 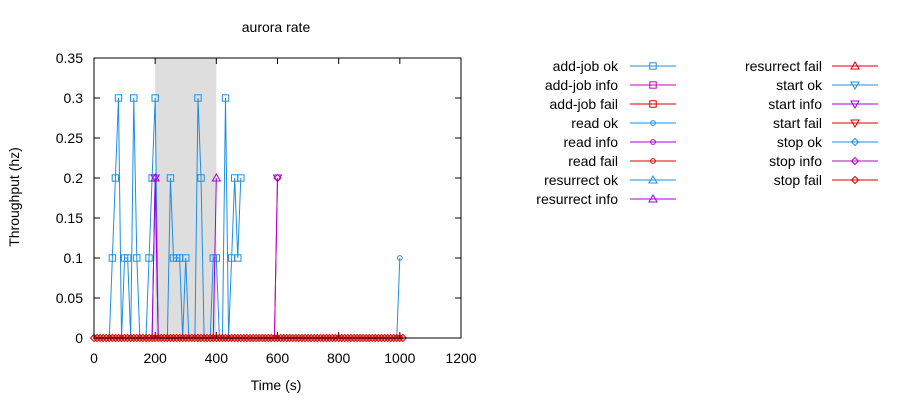 What do you see at coordinates (795, 104) in the screenshot?
I see `legend-label: start info` at bounding box center [795, 104].